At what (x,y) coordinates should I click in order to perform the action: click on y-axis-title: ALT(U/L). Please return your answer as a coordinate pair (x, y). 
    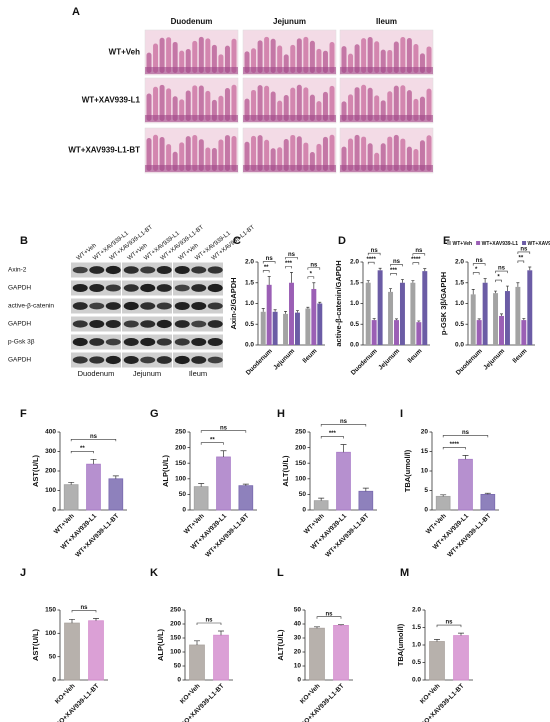
    Looking at the image, I should click on (285, 471).